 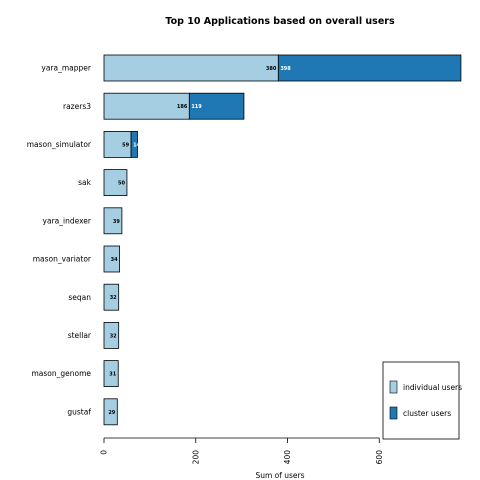 I want to click on legend: individual users cluster users, so click(x=422, y=400).